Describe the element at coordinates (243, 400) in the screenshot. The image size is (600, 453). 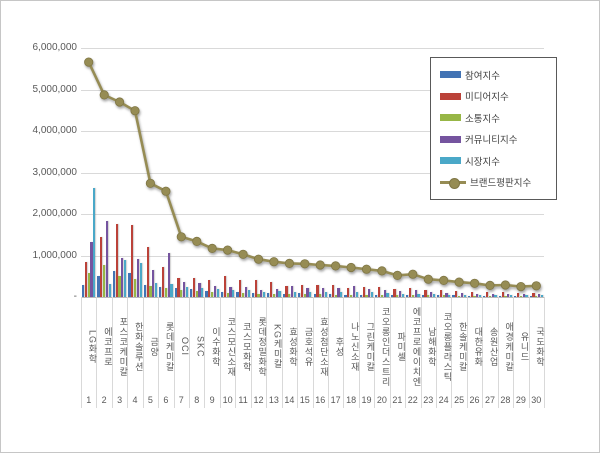
I see `category-rank: 11` at that location.